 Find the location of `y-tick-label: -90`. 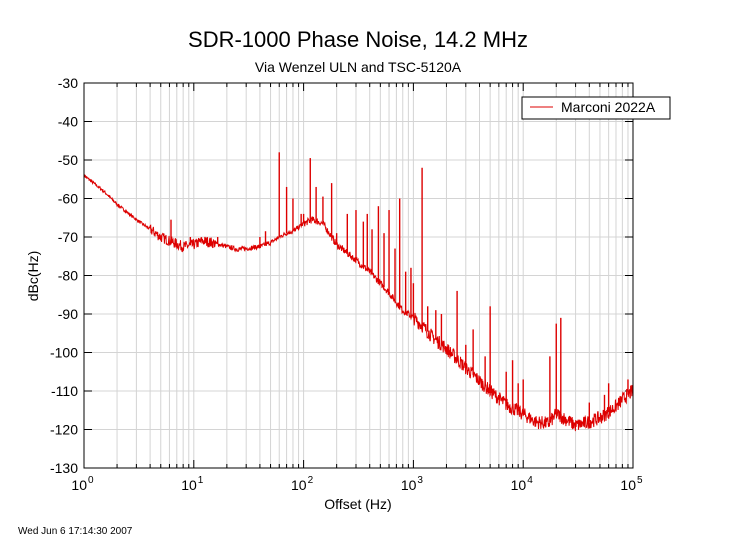

y-tick-label: -90 is located at coordinates (68, 314).